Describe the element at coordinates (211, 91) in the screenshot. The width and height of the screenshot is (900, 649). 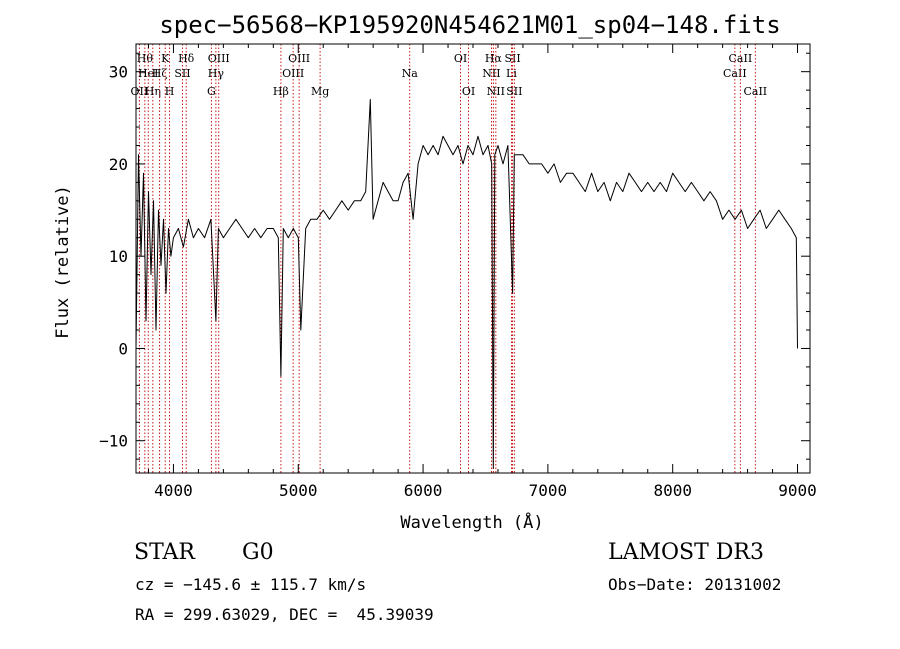
I see `line-marker-label: G` at that location.